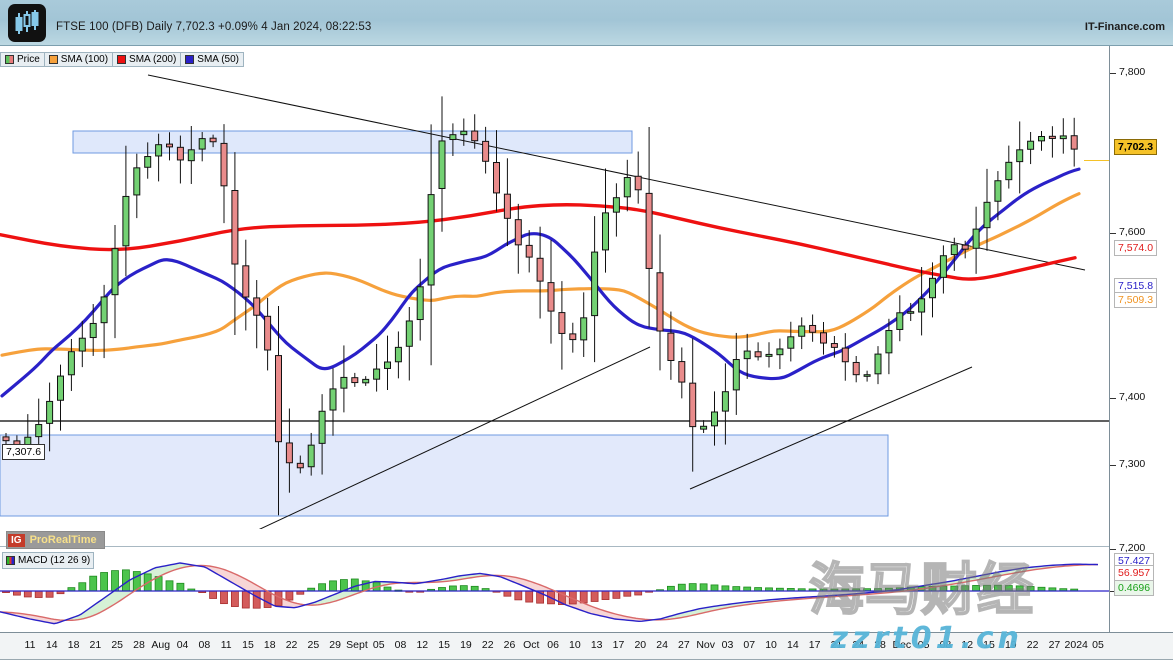 The height and width of the screenshot is (660, 1173). Describe the element at coordinates (248, 645) in the screenshot. I see `x-tick-10: 15` at that location.